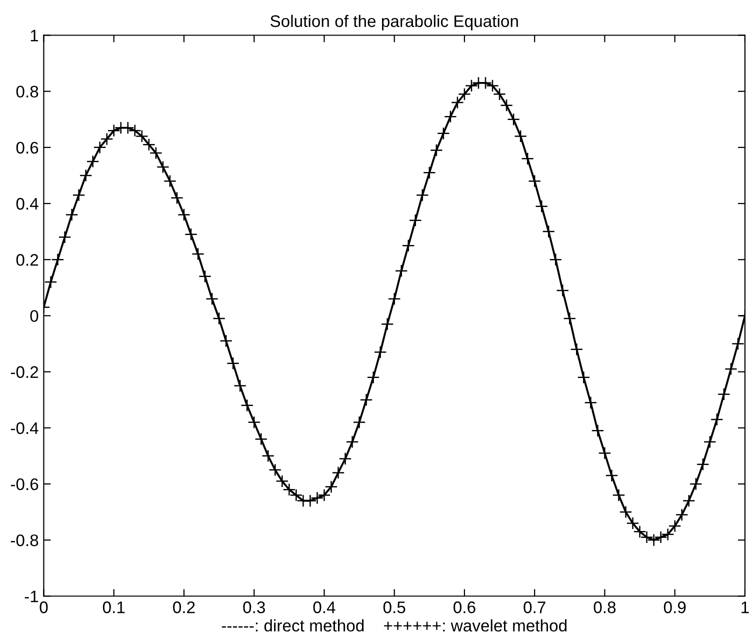  I want to click on x-tick-label: 0.3, so click(254, 607).